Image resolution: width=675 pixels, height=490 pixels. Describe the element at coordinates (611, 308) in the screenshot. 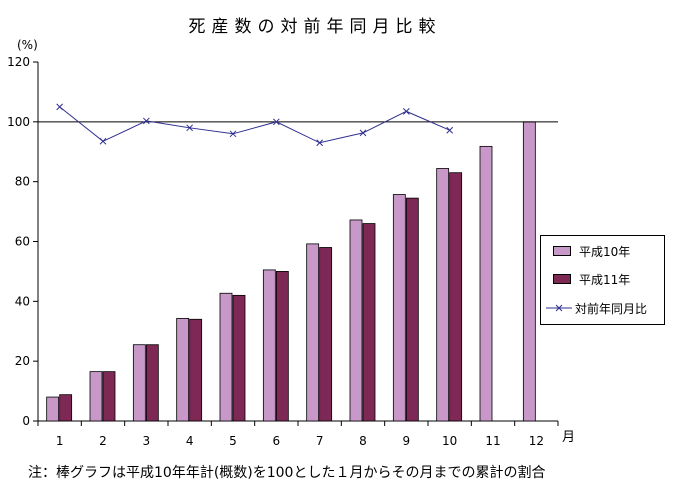

I see `legend-label-ratio-line: 対前年同月比` at that location.